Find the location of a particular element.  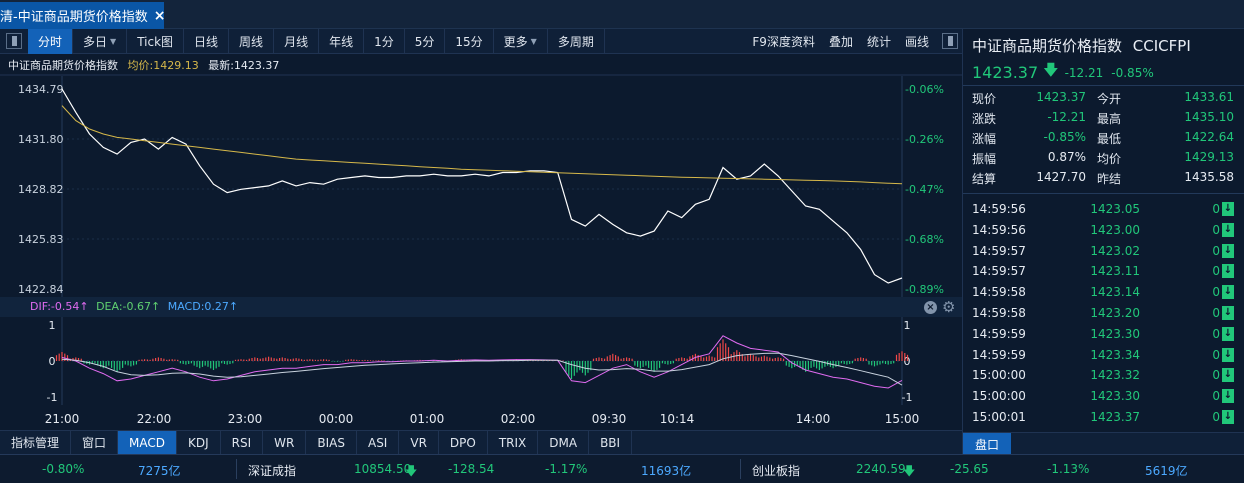

tick-row: 14:59:58 1423.20 0 ↓ is located at coordinates (1103, 316).